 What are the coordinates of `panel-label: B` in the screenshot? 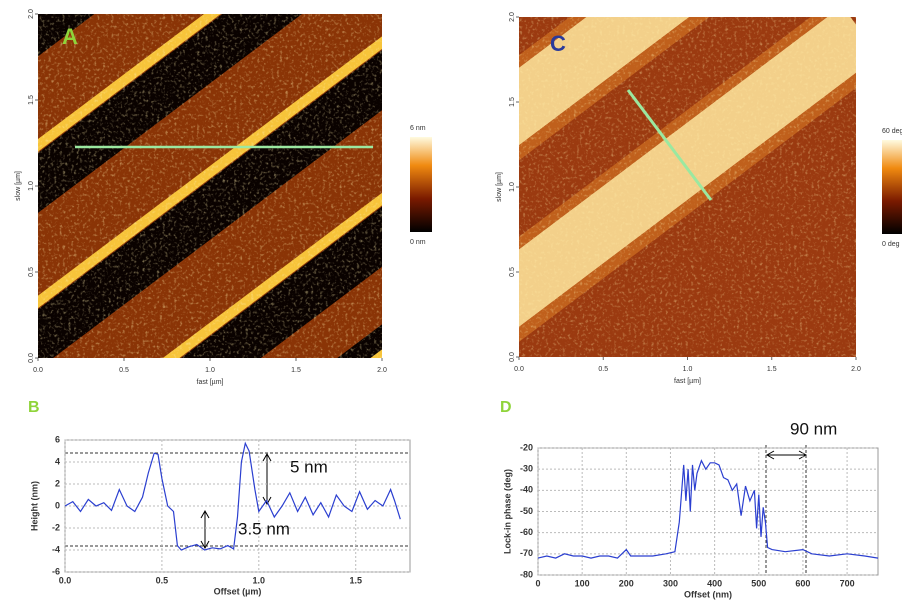 It's located at (34, 407).